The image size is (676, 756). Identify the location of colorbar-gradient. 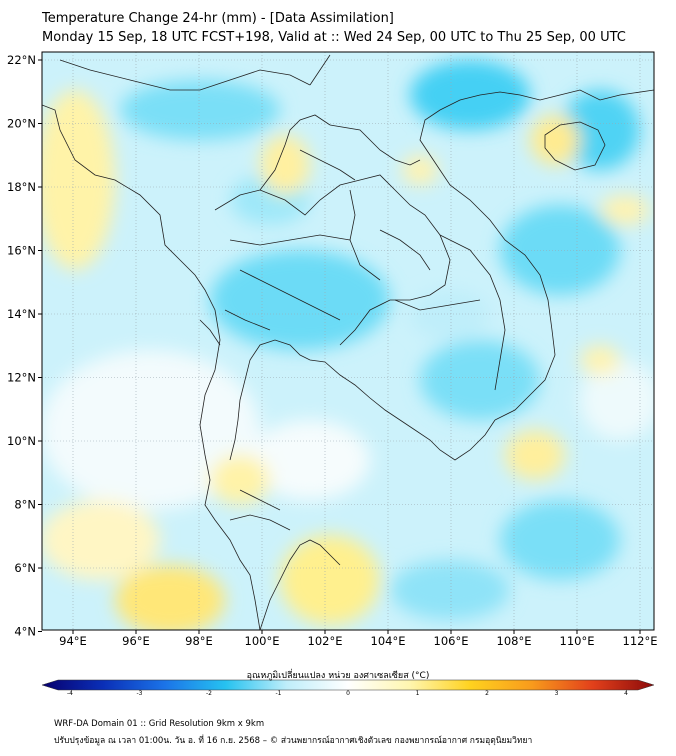
(348, 685).